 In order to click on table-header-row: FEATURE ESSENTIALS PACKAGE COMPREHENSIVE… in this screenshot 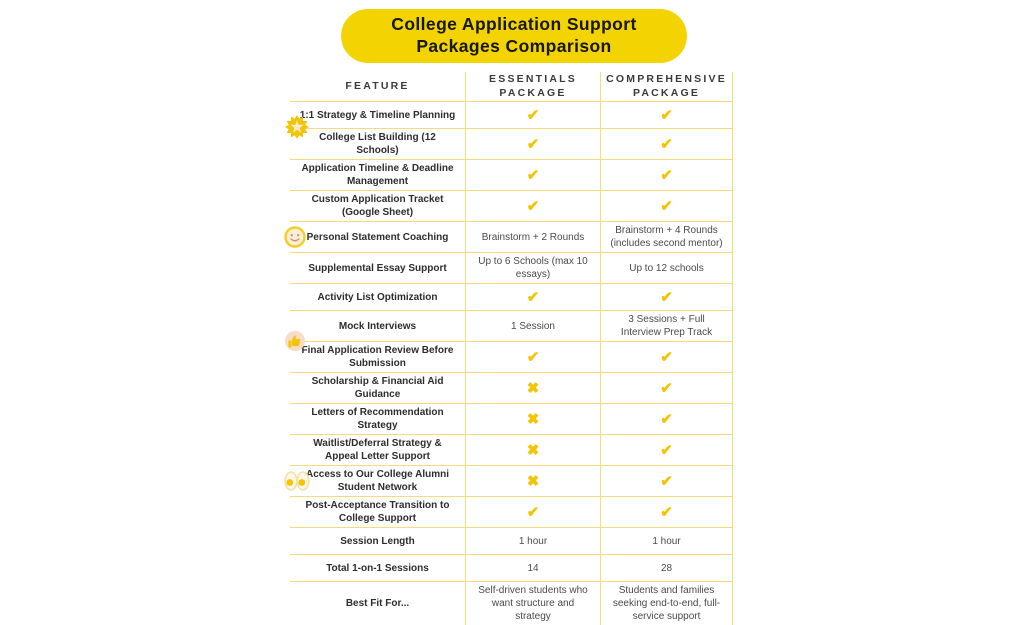, I will do `click(511, 87)`.